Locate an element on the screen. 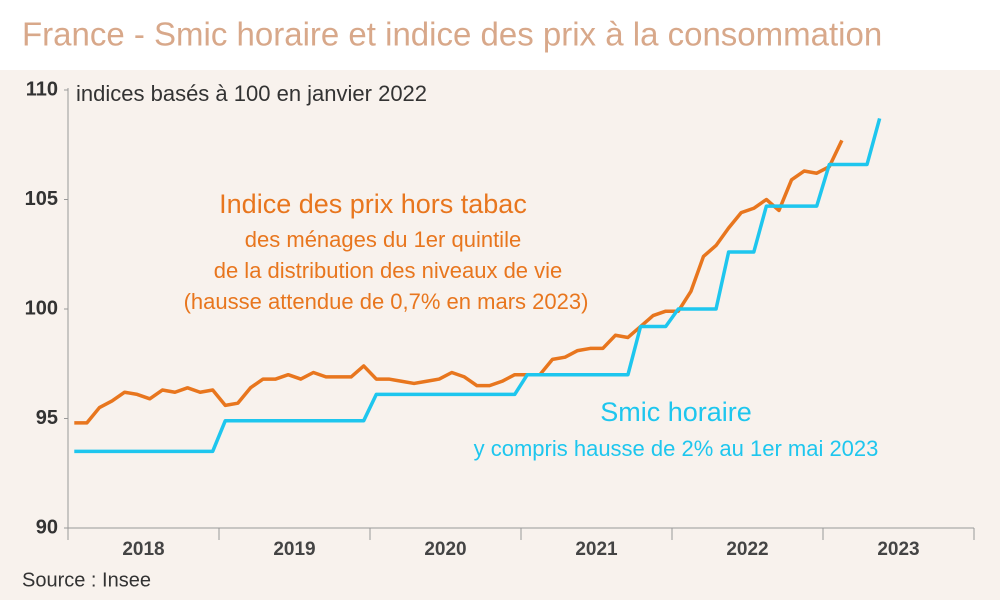  title-band is located at coordinates (500, 35).